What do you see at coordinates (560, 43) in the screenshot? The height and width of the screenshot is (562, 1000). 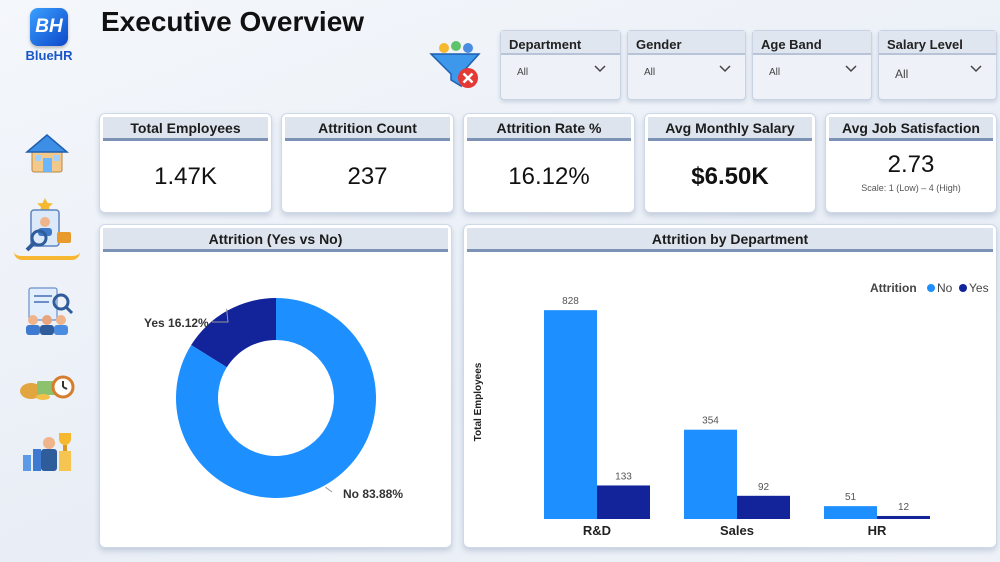 I see `department-filter-label: Department` at bounding box center [560, 43].